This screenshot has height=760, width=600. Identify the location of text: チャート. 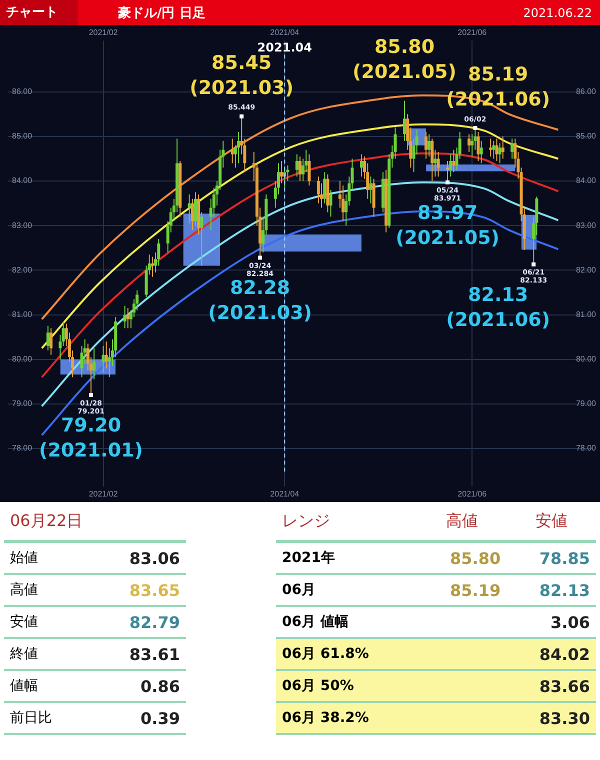
(39, 12).